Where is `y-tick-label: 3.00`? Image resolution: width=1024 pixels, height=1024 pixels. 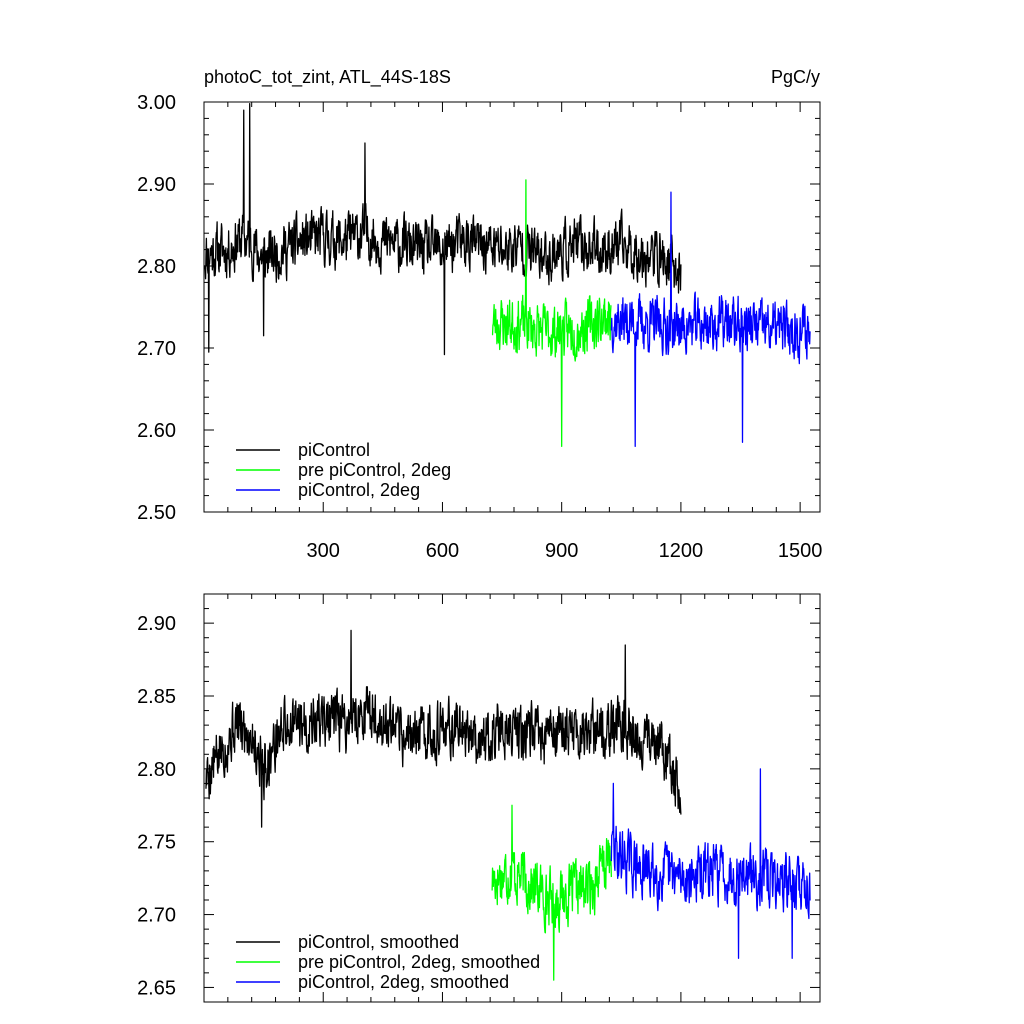 y-tick-label: 3.00 is located at coordinates (156, 103).